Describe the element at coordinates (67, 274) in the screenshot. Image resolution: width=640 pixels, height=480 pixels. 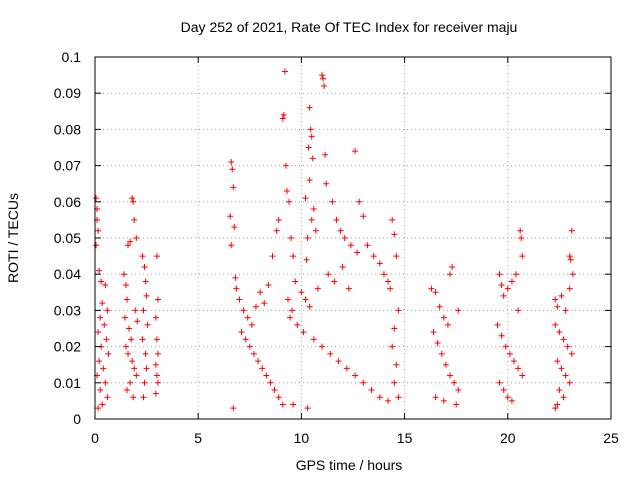
I see `y-tick-label: 0.04` at that location.